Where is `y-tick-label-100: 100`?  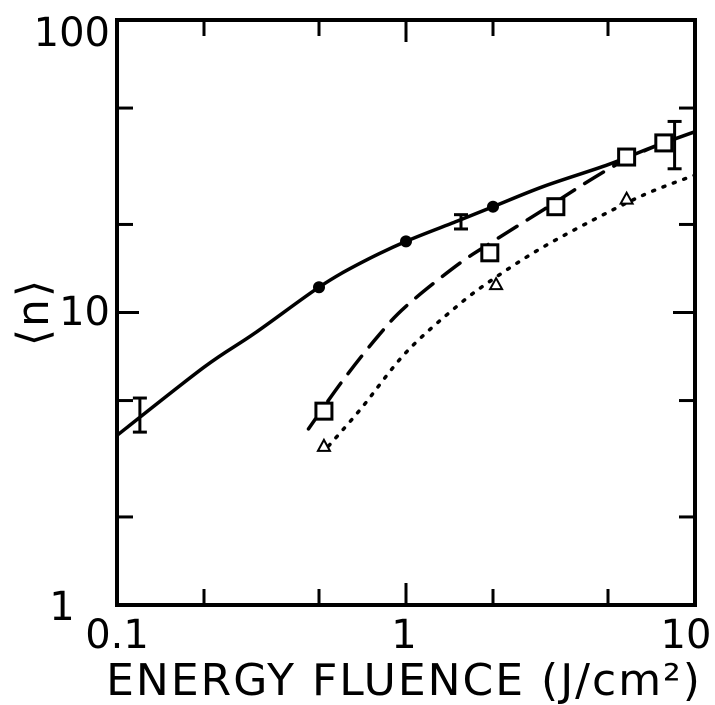 y-tick-label-100: 100 is located at coordinates (72, 33).